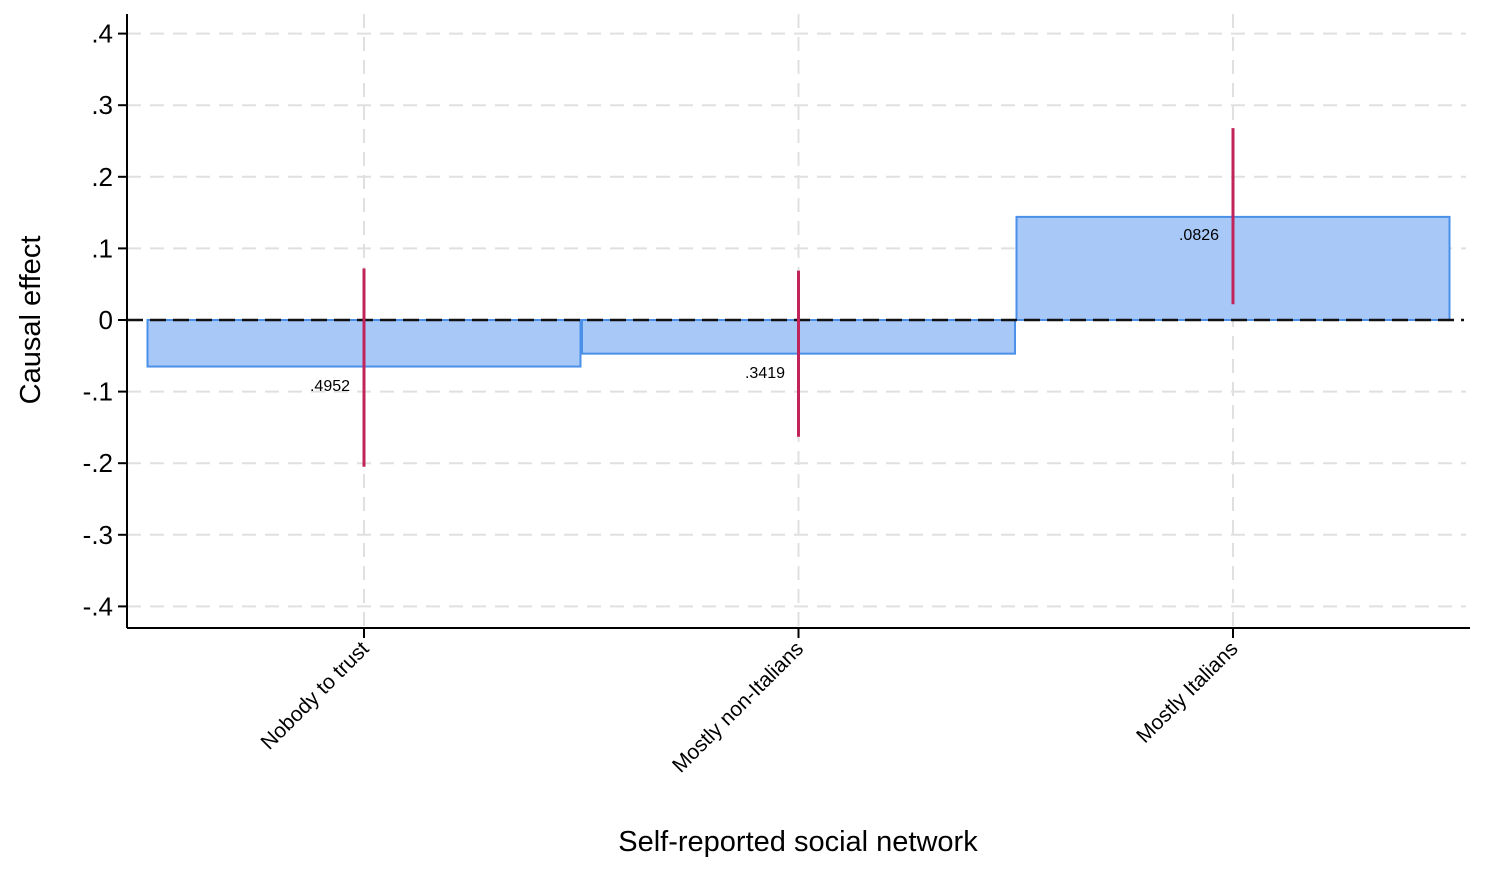 This screenshot has height=870, width=1492. What do you see at coordinates (102, 34) in the screenshot?
I see `y-tick-label: .4` at bounding box center [102, 34].